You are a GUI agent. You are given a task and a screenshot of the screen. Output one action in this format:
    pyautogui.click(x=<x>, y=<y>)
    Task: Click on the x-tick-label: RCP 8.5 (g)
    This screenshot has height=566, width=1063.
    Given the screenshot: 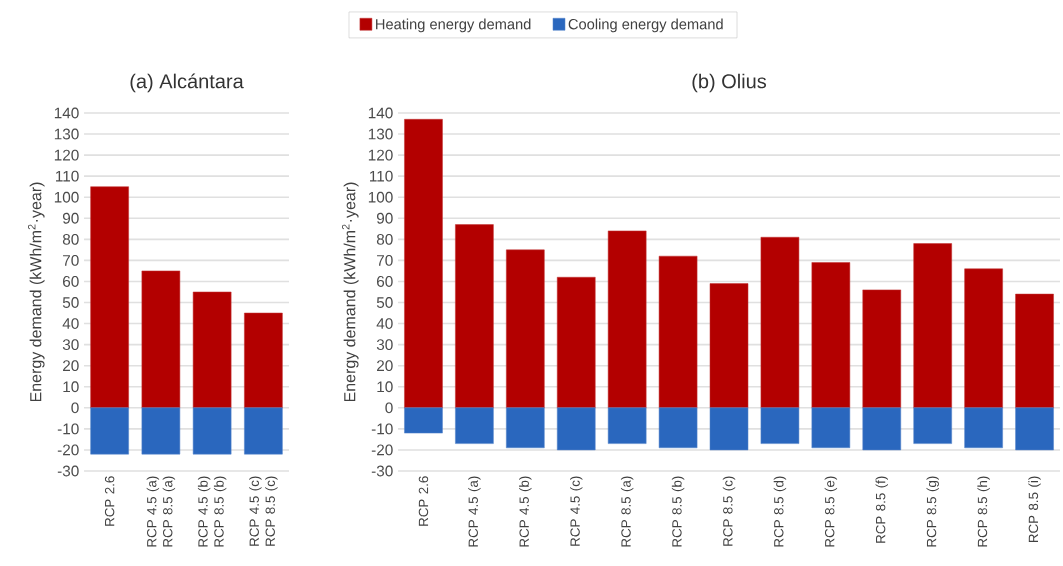 What is the action you would take?
    pyautogui.click(x=932, y=511)
    